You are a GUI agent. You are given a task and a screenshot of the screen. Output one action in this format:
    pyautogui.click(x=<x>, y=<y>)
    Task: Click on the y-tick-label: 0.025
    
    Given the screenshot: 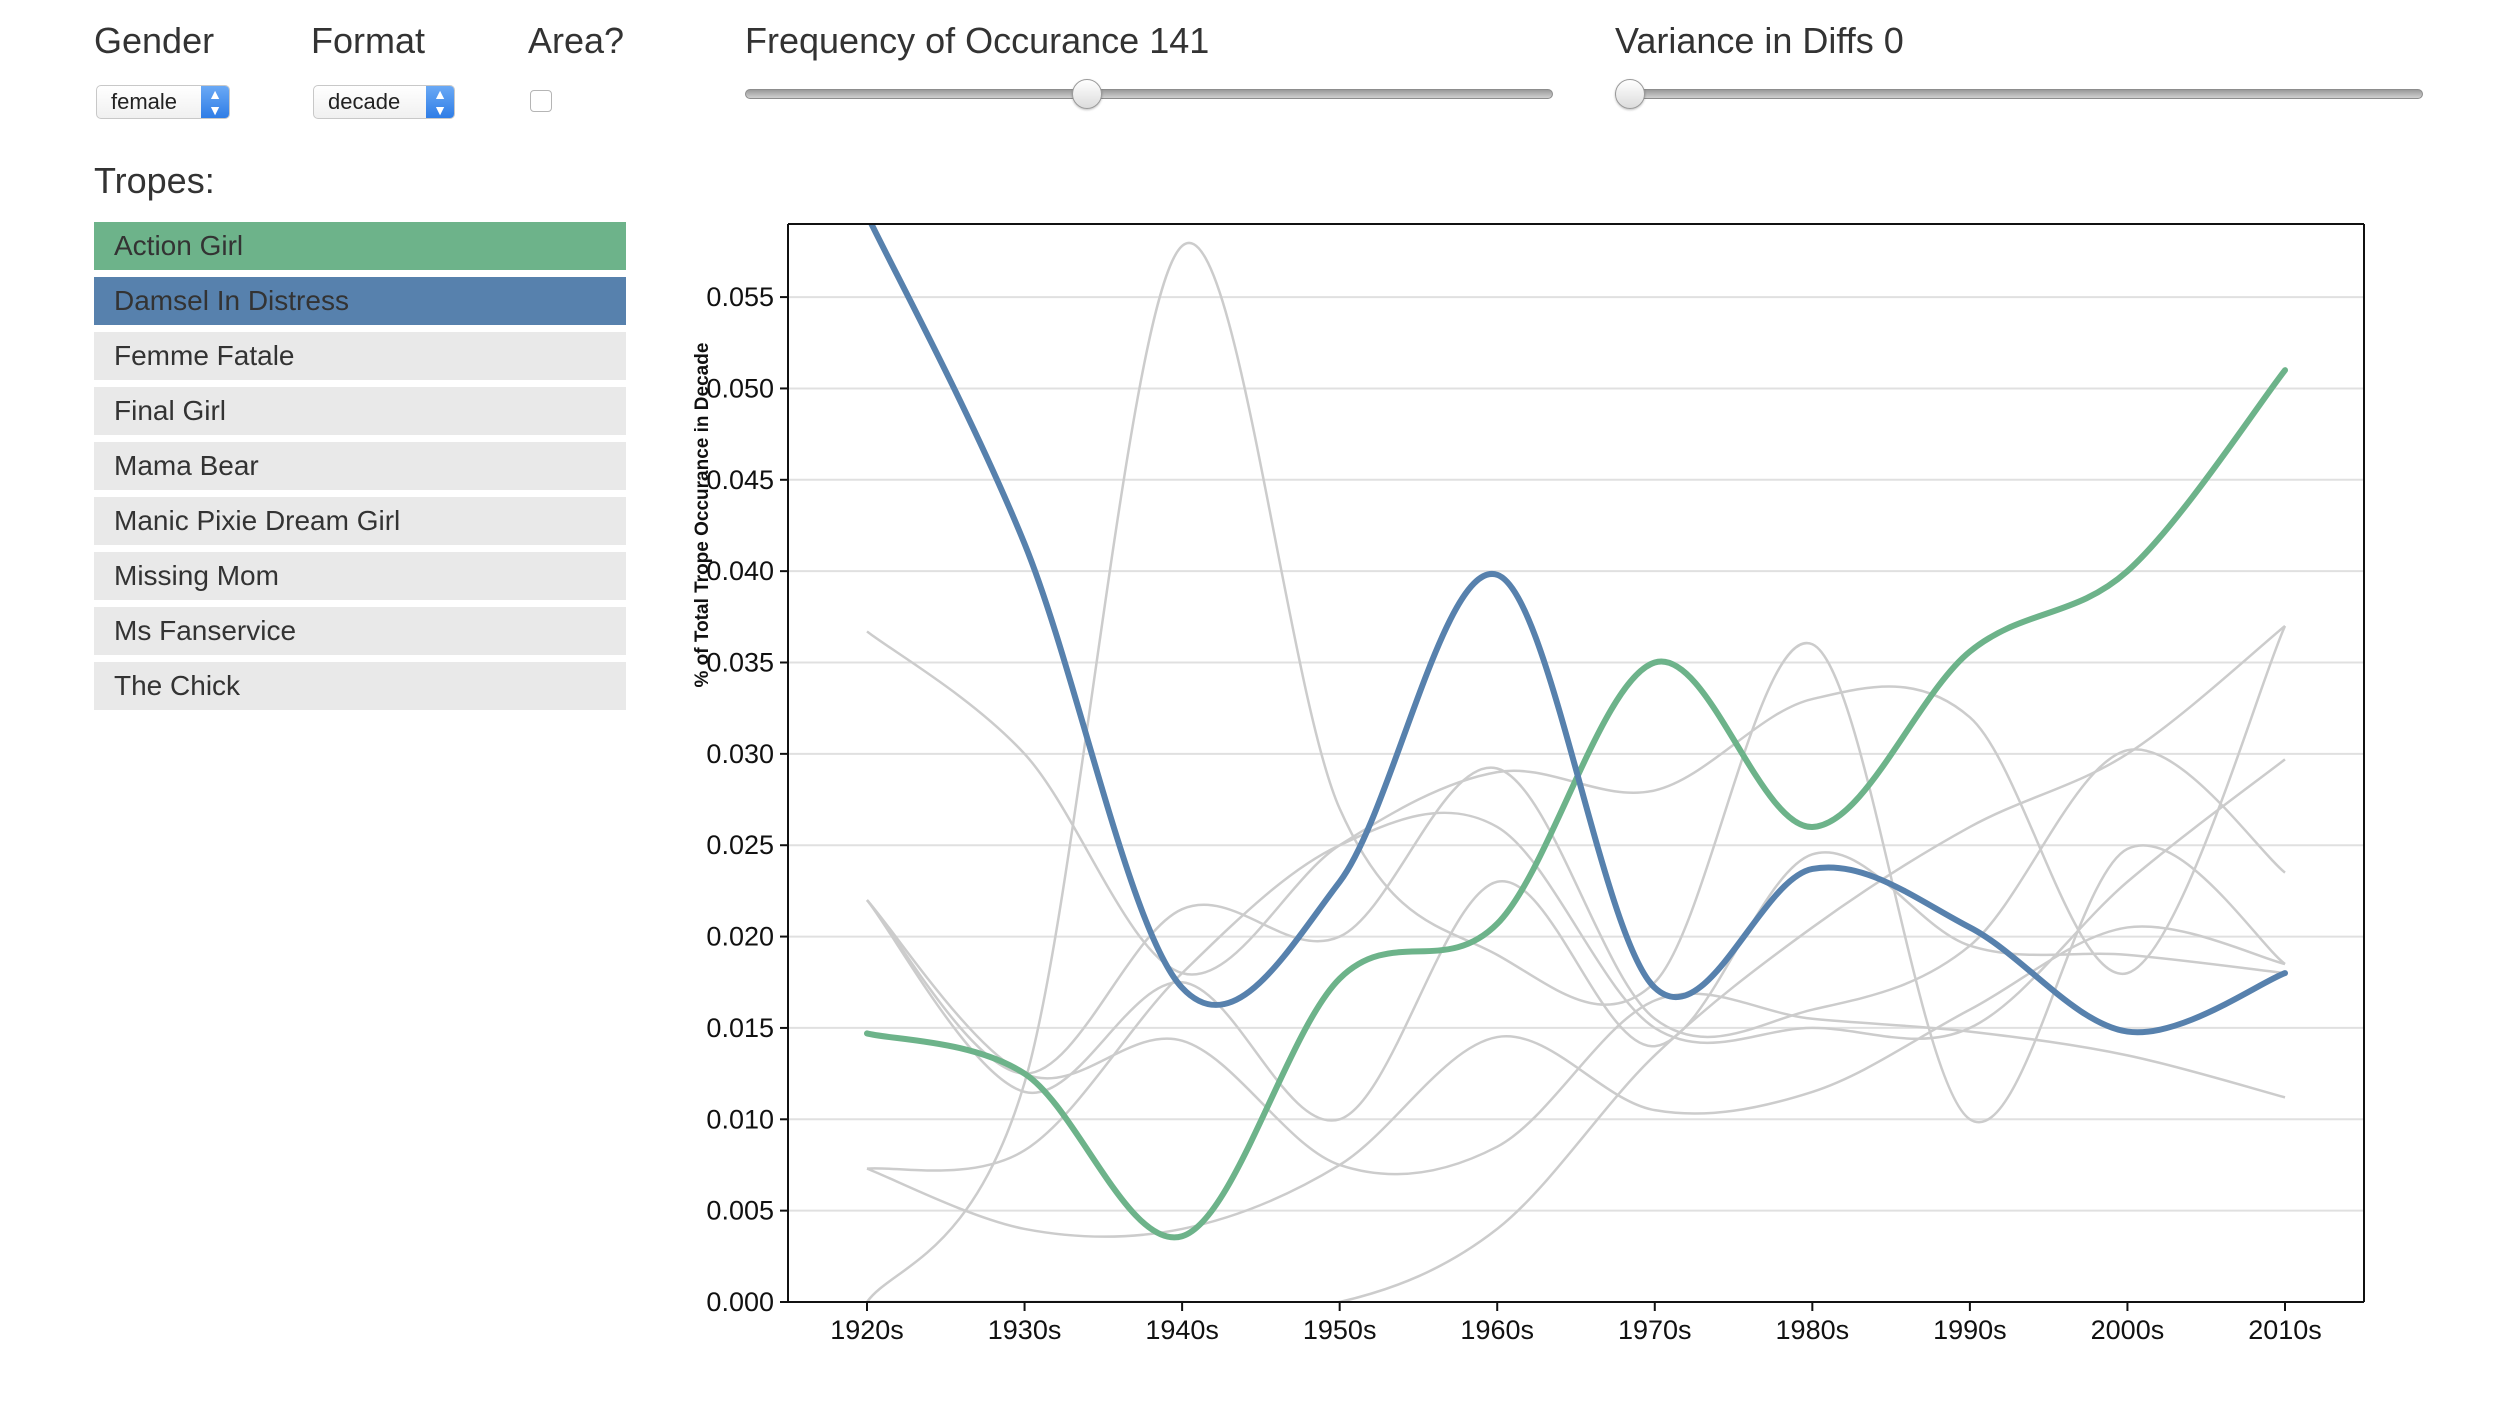 What is the action you would take?
    pyautogui.click(x=740, y=845)
    